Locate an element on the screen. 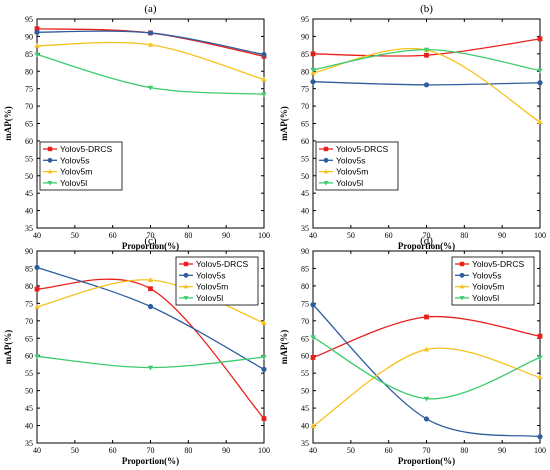  y-tick-label: 45 is located at coordinates (29, 193).